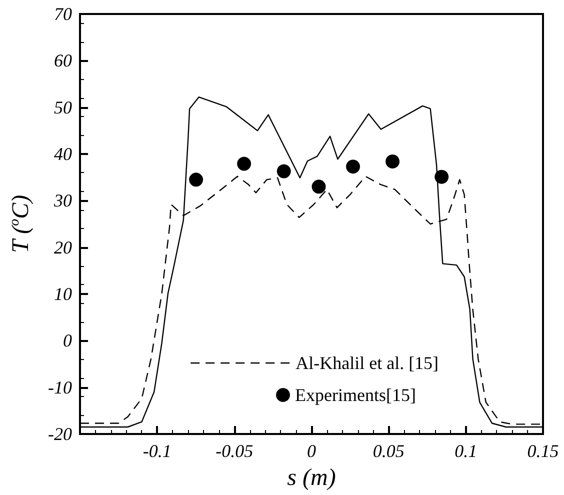 The image size is (564, 495). Describe the element at coordinates (60, 434) in the screenshot. I see `y-tick-label: -20` at that location.